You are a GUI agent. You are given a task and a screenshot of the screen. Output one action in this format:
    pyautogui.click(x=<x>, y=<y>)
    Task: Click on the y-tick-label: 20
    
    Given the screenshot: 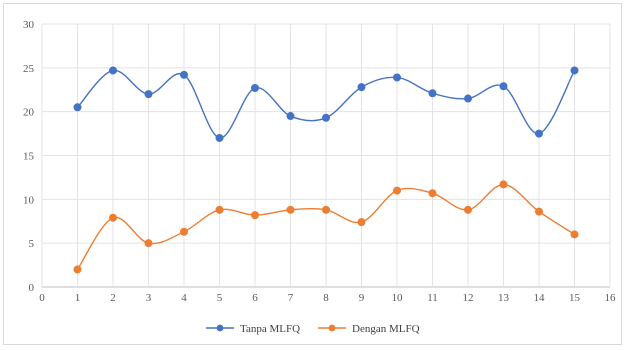 What is the action you would take?
    pyautogui.click(x=29, y=113)
    